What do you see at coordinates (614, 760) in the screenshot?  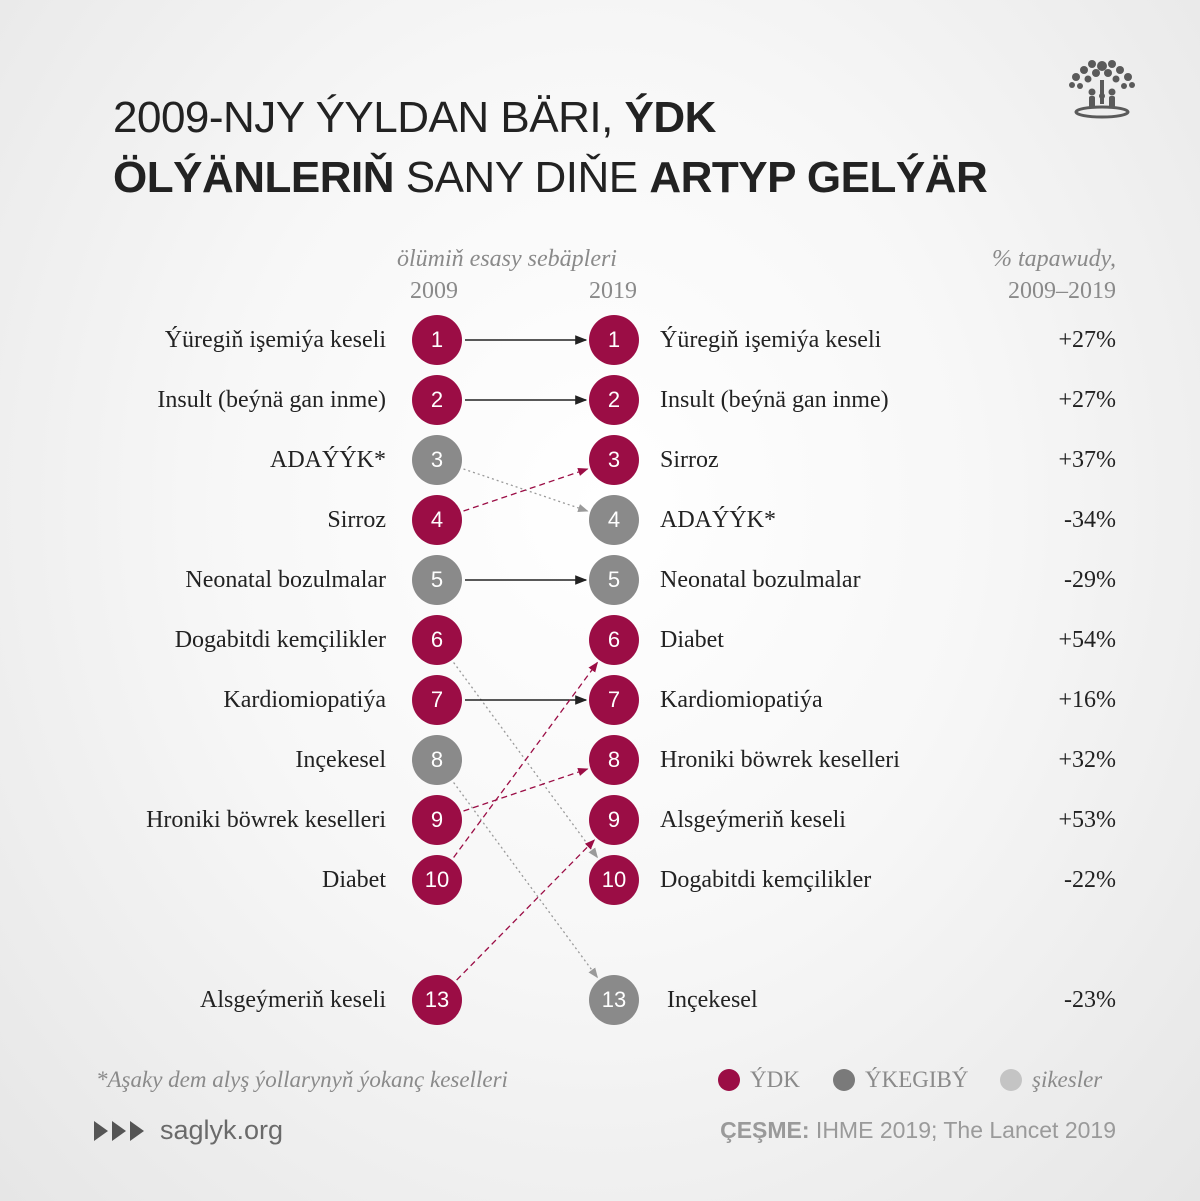 I see `rank-circle-right: 8` at bounding box center [614, 760].